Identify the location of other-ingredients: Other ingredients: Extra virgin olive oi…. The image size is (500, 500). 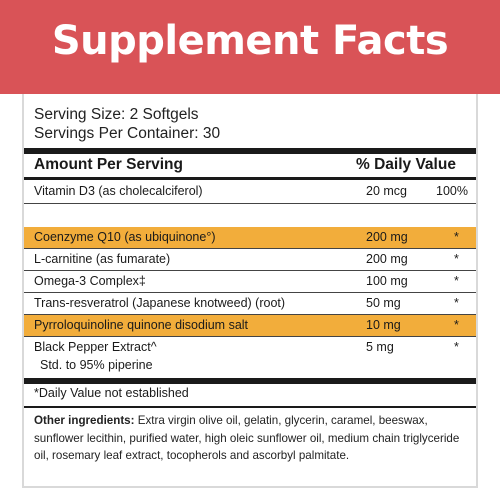
(252, 438).